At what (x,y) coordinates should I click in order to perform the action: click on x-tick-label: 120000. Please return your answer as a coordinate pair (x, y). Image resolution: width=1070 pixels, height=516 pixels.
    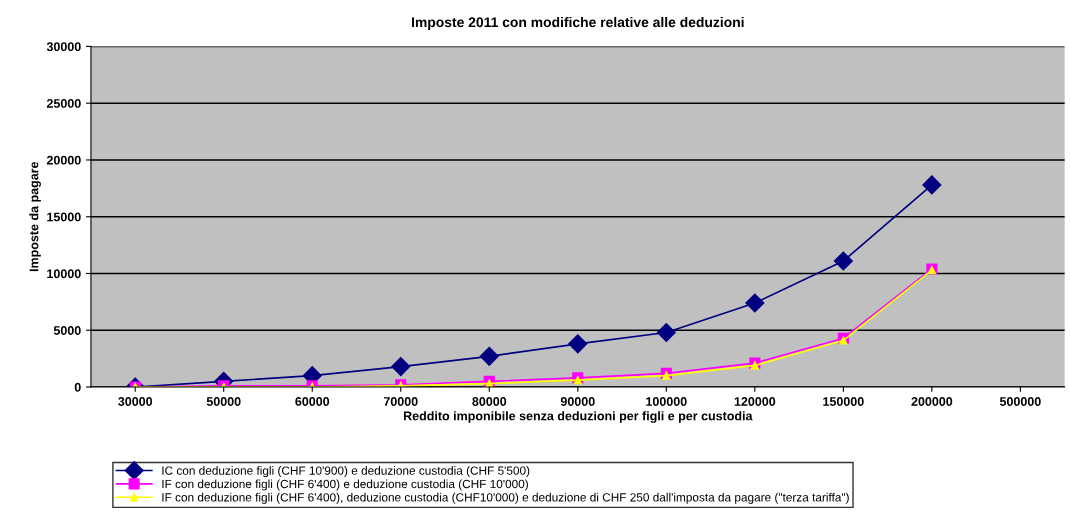
    Looking at the image, I should click on (755, 401).